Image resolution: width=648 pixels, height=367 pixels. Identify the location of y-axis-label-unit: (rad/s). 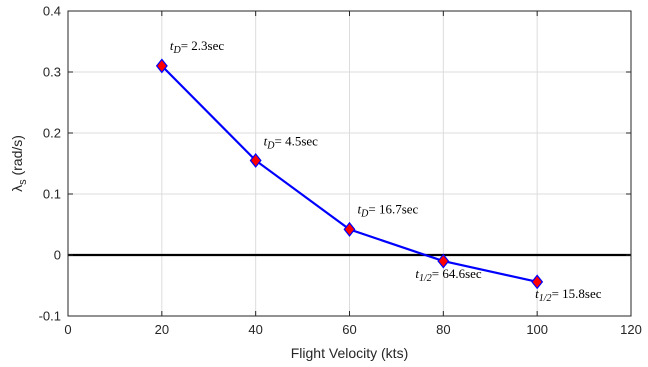
(17, 157).